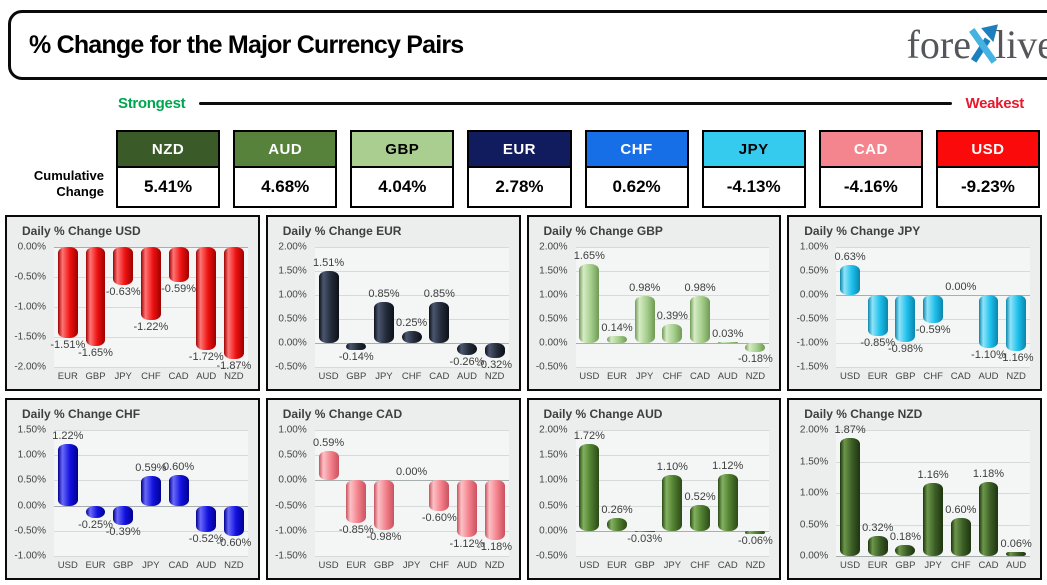 The height and width of the screenshot is (585, 1047). I want to click on bar-NZD-vs-AUD, so click(1016, 554).